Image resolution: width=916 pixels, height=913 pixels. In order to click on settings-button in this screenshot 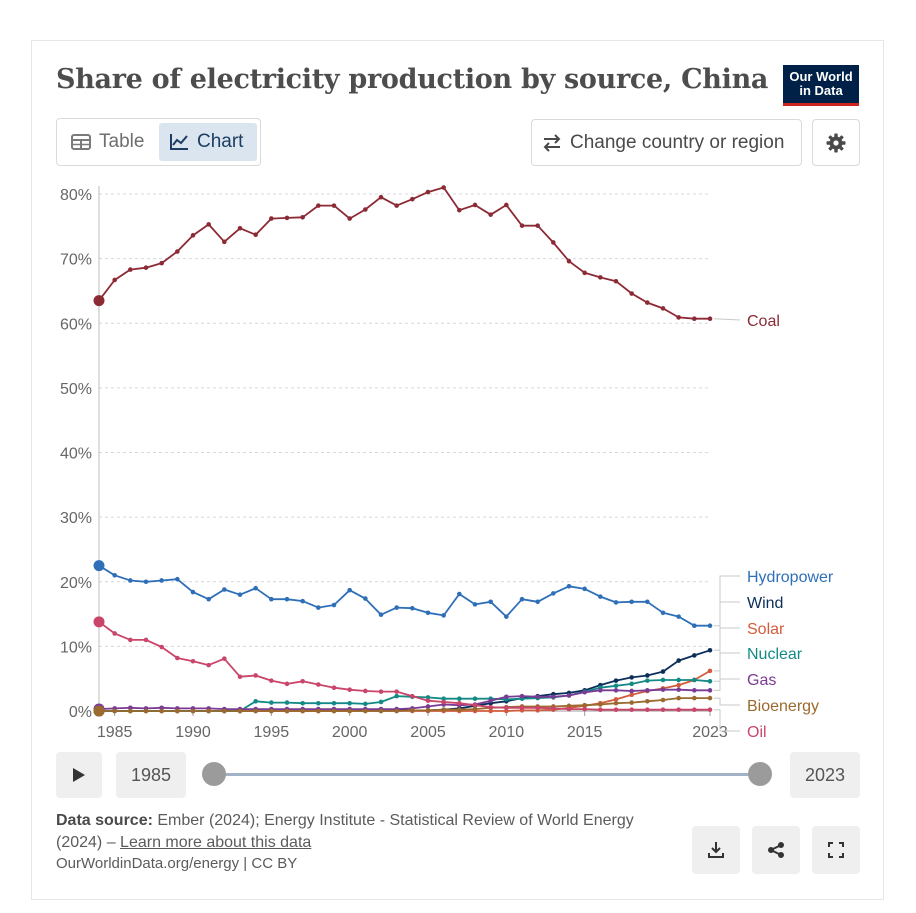, I will do `click(836, 142)`.